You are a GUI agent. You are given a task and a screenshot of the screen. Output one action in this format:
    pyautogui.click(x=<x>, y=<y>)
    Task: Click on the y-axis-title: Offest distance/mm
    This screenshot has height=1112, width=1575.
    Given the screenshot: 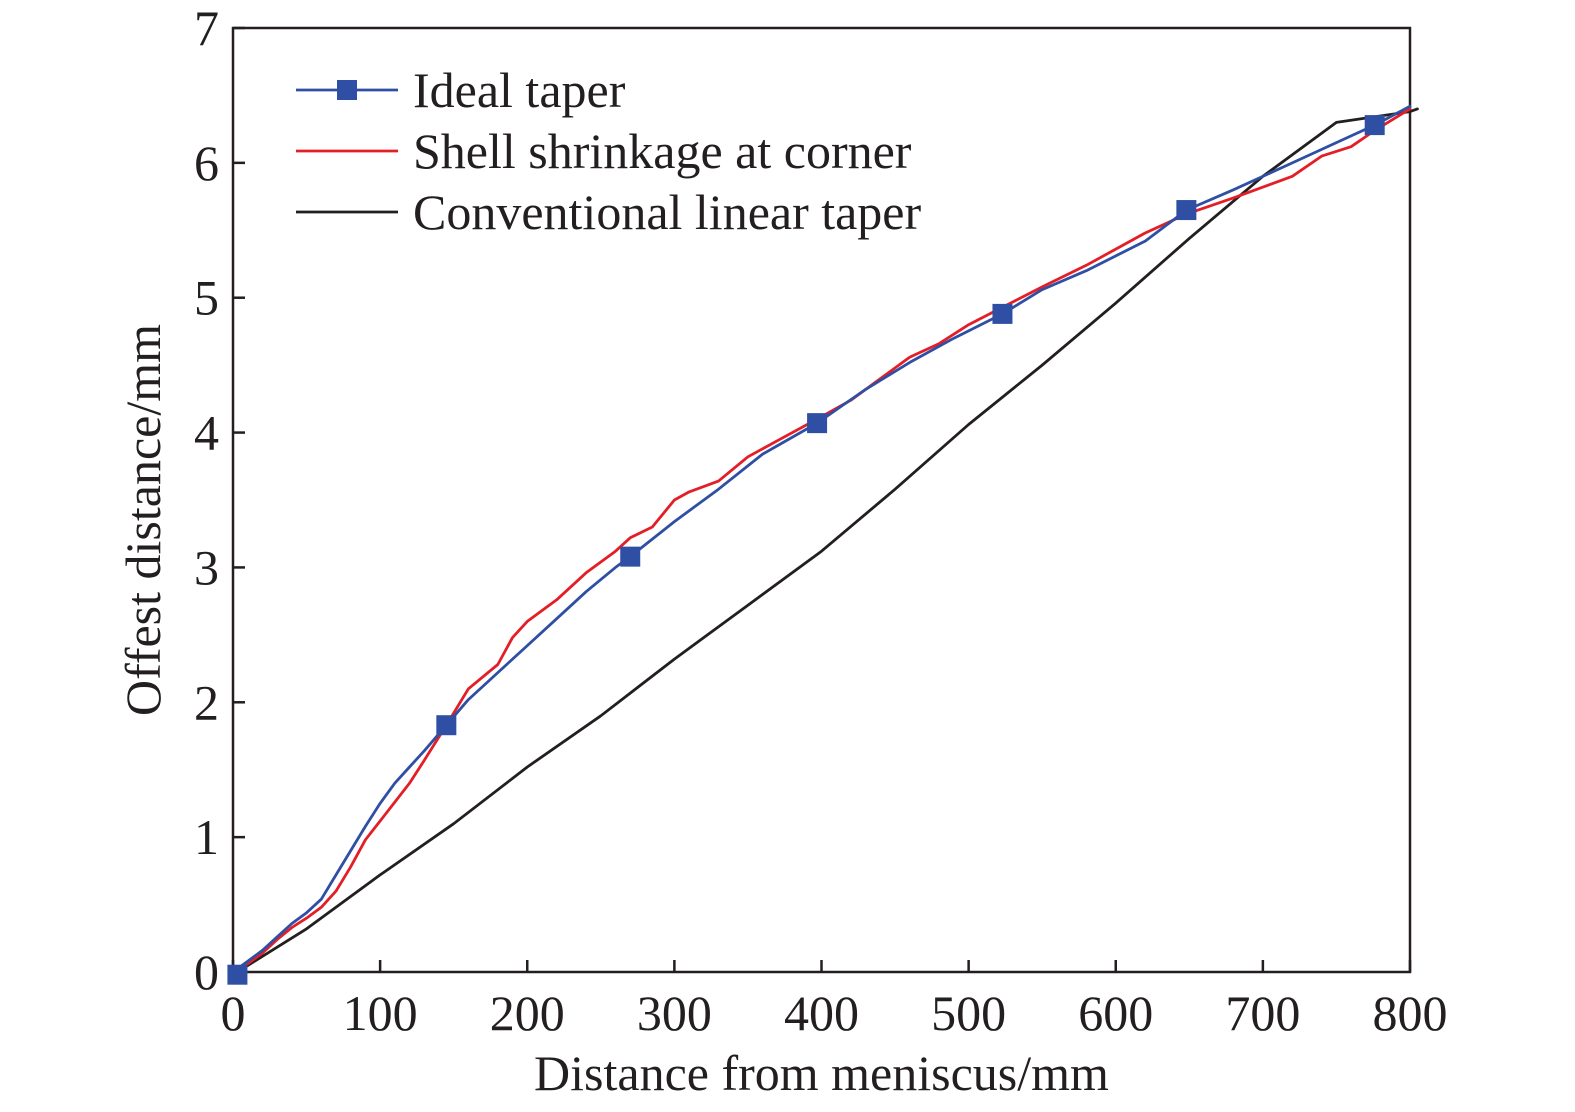 What is the action you would take?
    pyautogui.click(x=143, y=520)
    